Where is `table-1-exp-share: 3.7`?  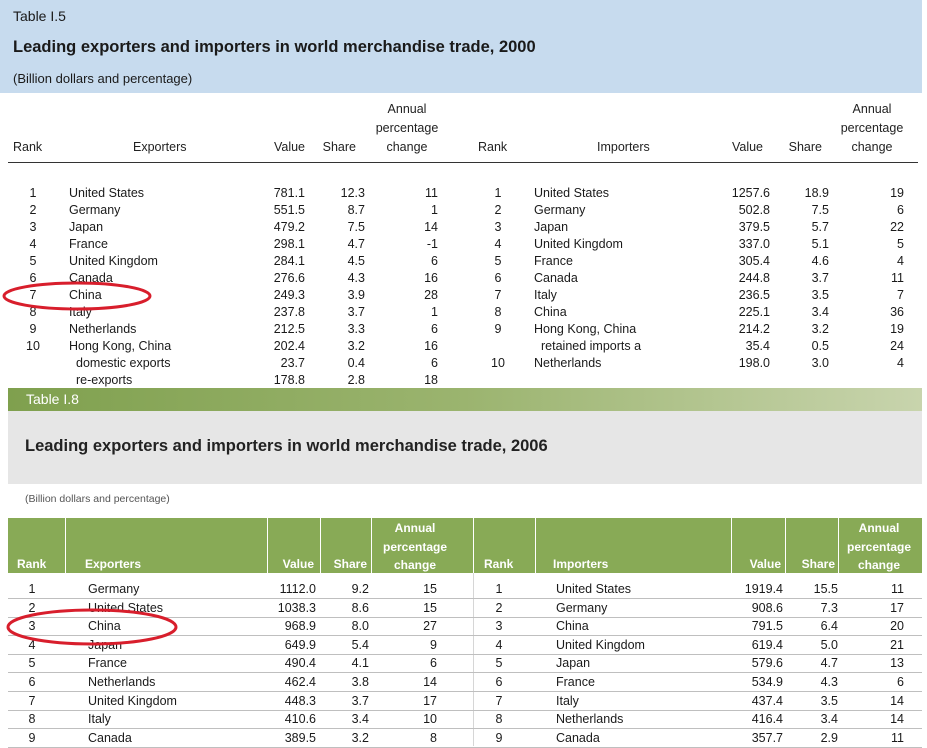
table-1-exp-share: 3.7 is located at coordinates (356, 312).